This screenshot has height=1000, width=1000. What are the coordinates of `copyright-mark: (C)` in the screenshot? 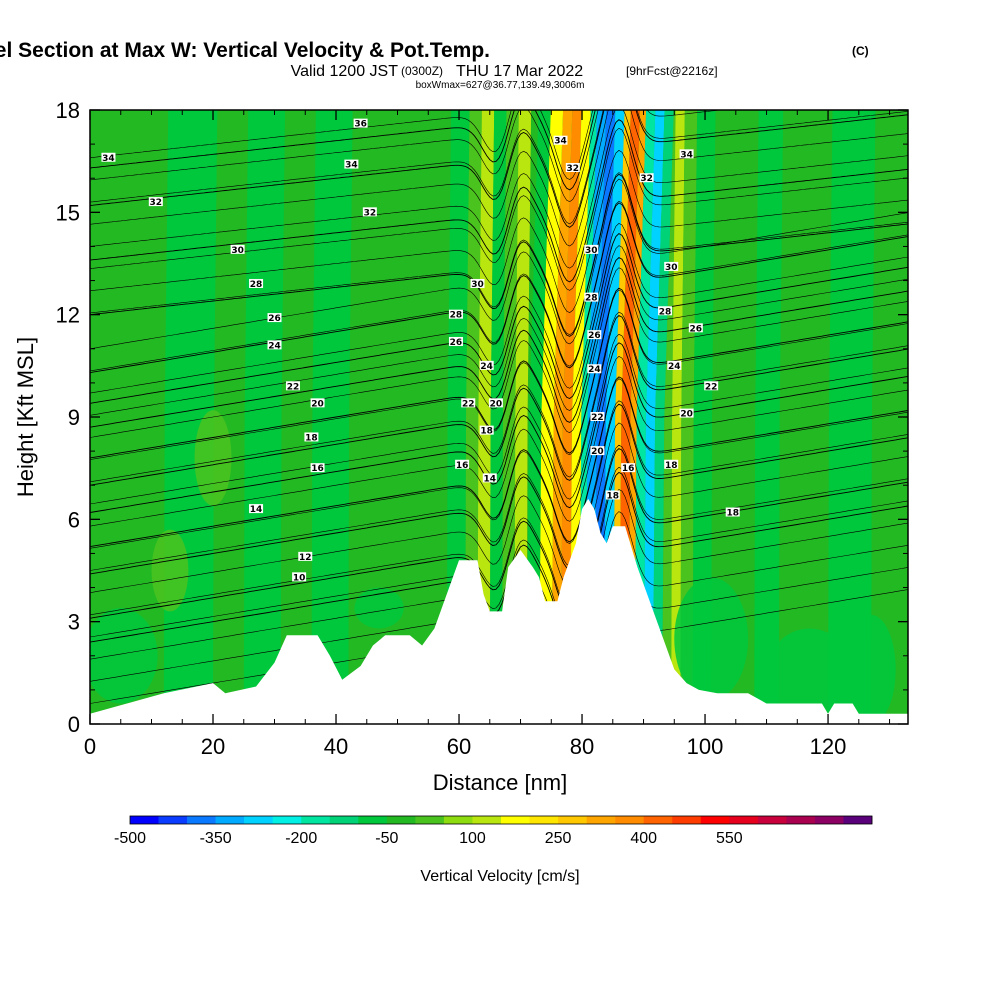 It's located at (860, 51).